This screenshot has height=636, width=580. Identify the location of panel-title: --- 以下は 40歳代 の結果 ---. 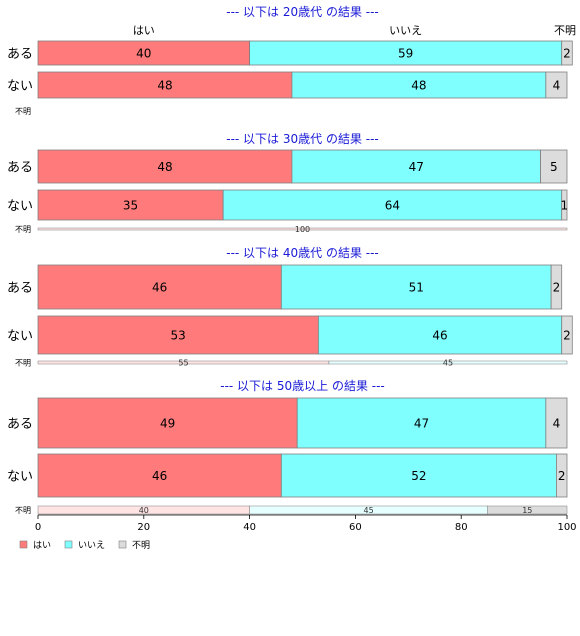
(302, 253).